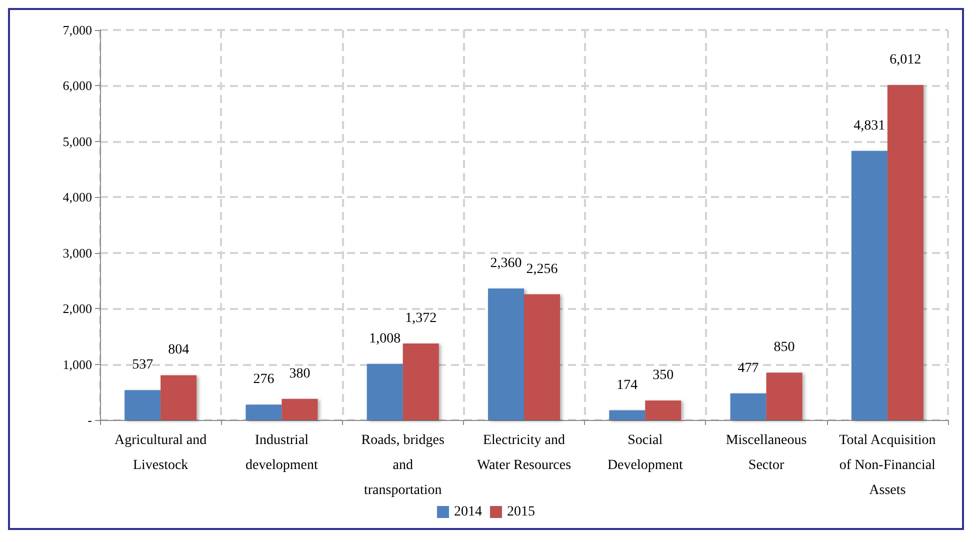 The width and height of the screenshot is (976, 542). What do you see at coordinates (385, 338) in the screenshot?
I see `data-label: 1,008` at bounding box center [385, 338].